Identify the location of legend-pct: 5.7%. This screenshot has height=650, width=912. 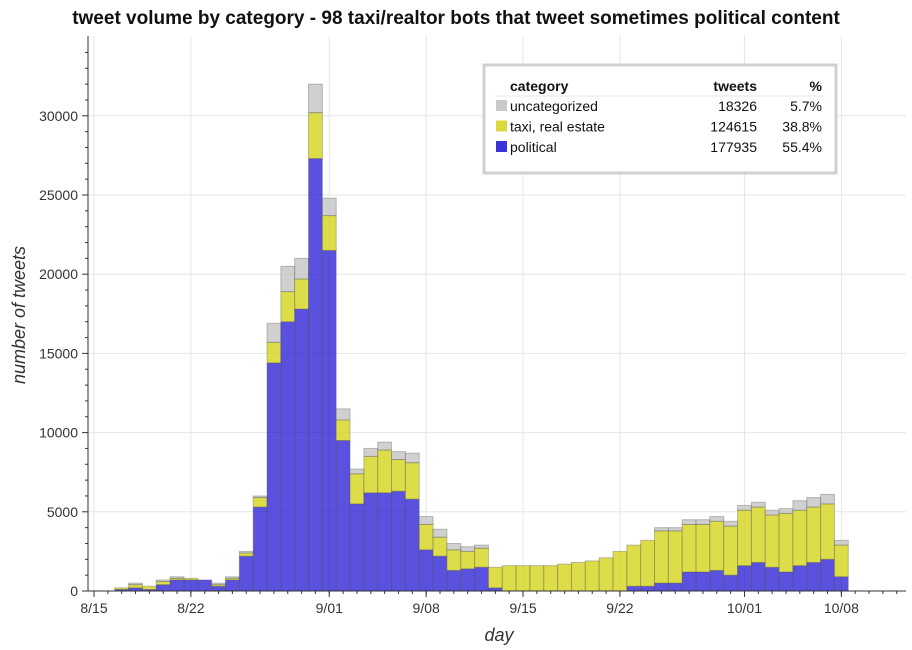
(806, 106).